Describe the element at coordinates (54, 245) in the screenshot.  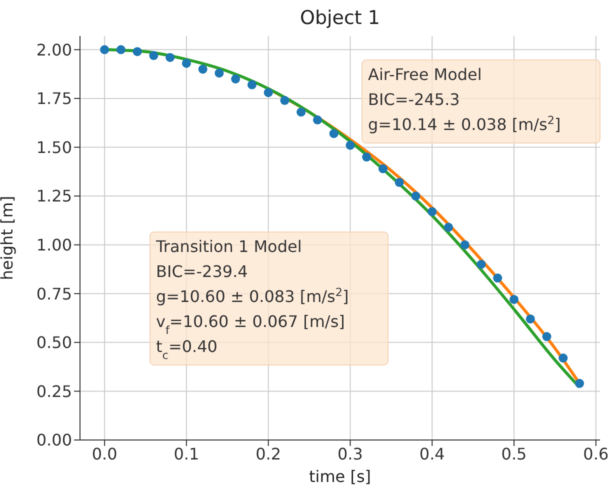
I see `y-tick-label: 1.00` at that location.